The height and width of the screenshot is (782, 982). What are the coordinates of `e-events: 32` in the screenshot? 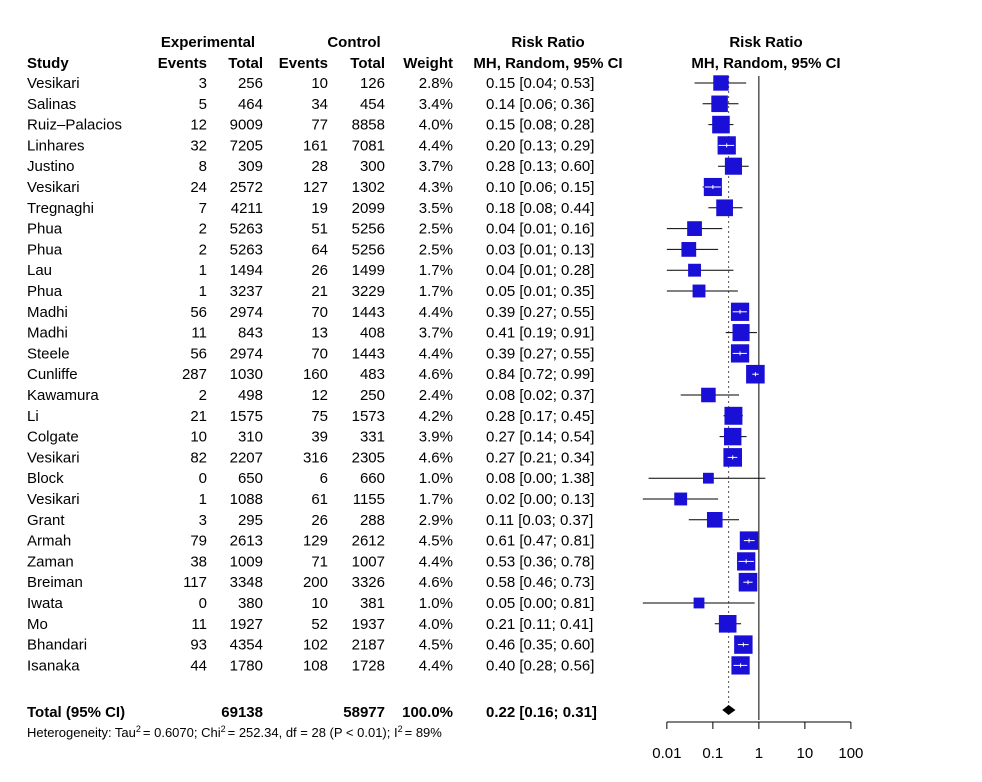 It's located at (198, 145).